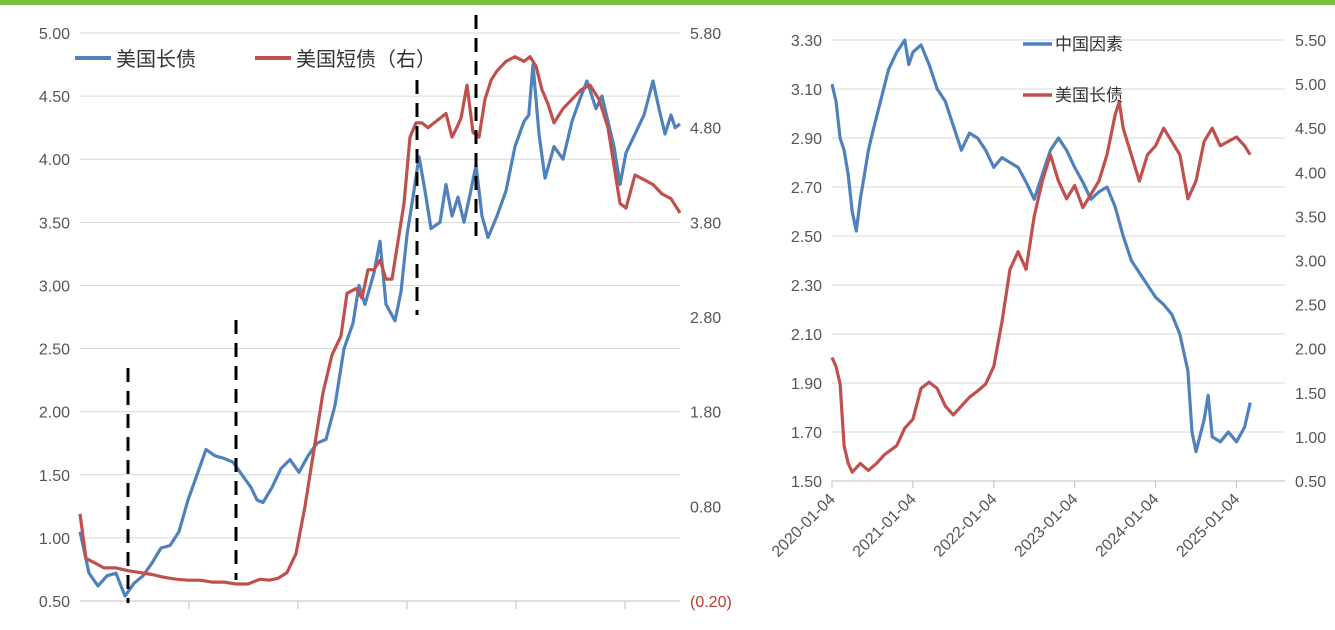 Image resolution: width=1335 pixels, height=630 pixels. What do you see at coordinates (54, 318) in the screenshot?
I see `chart1-left-axis: 5.00 4.50 4.00 3.50 3.00 2.50 2.00 1.50 1.00 0.50` at bounding box center [54, 318].